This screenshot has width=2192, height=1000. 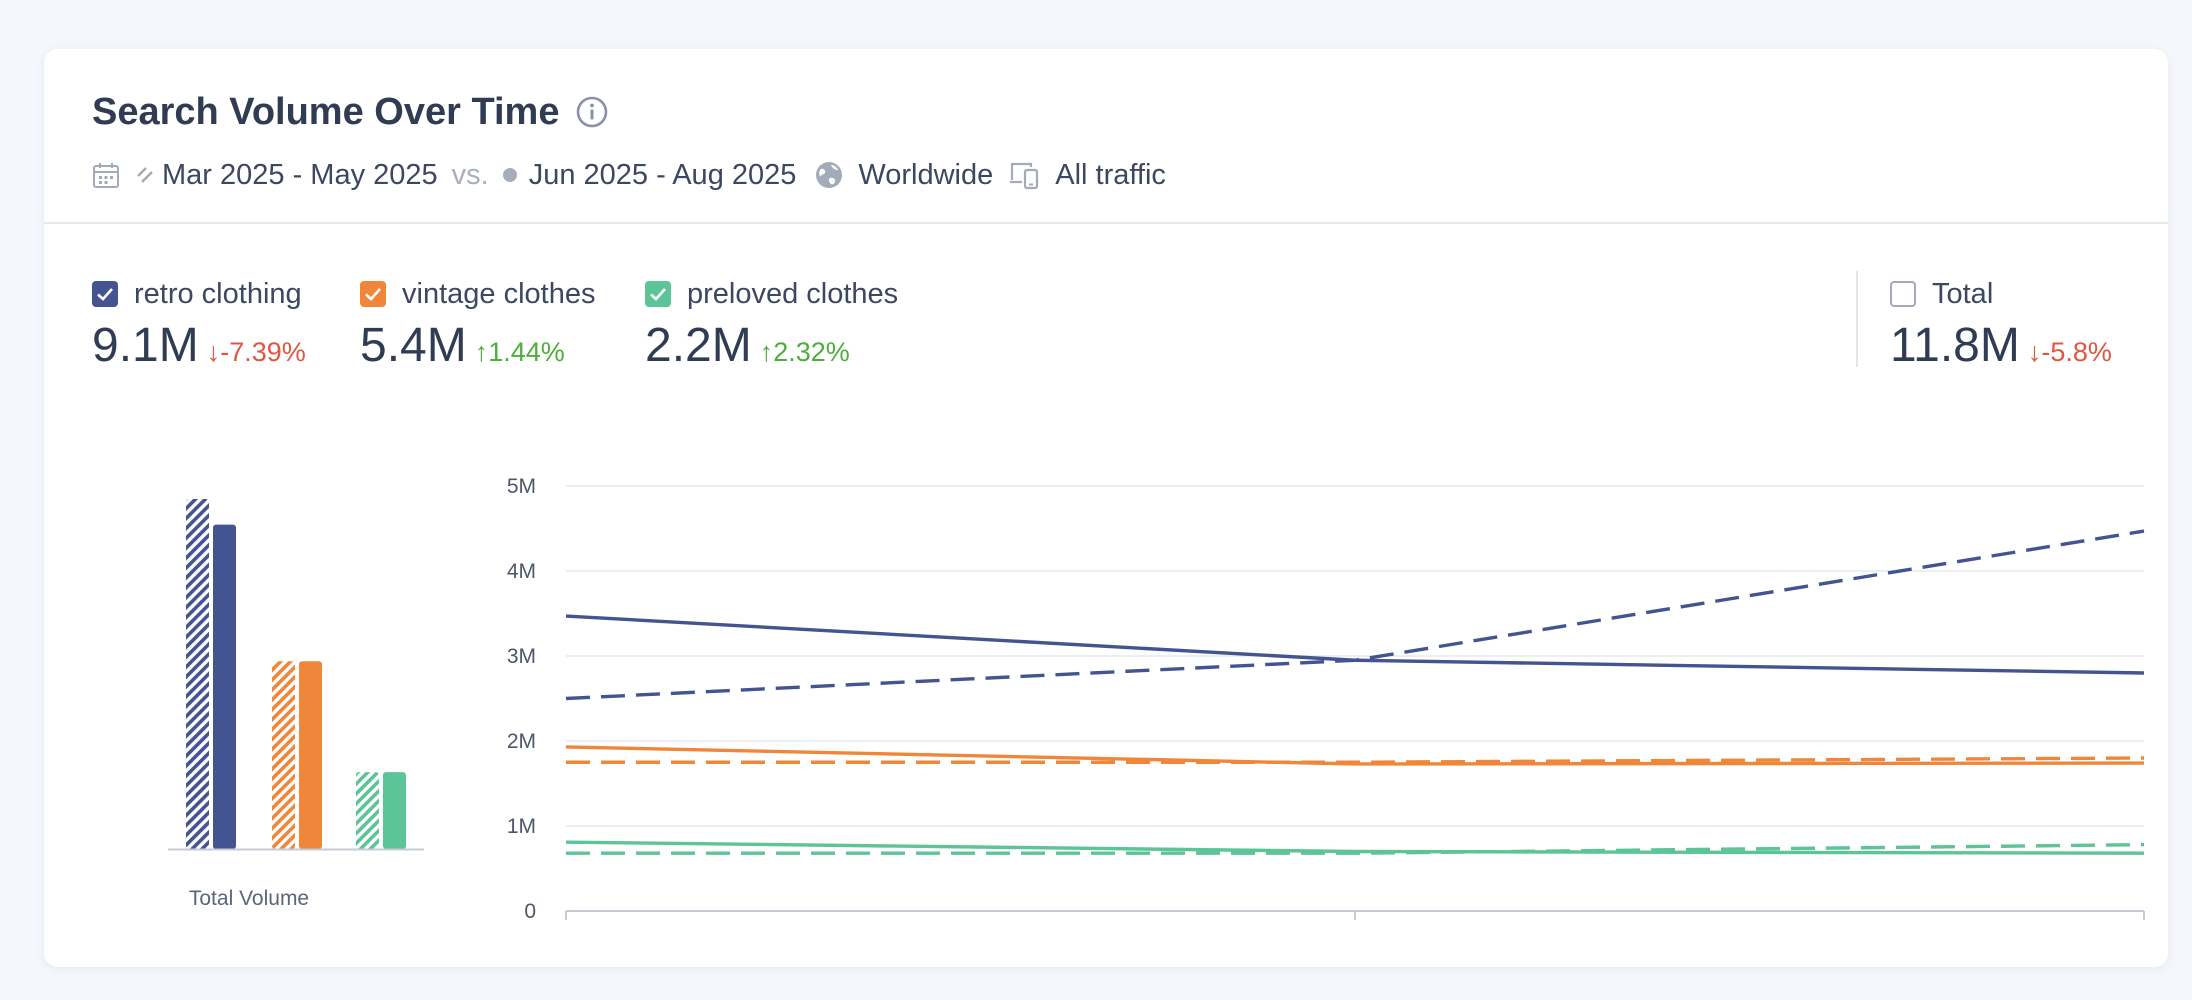 What do you see at coordinates (829, 175) in the screenshot?
I see `globe-icon` at bounding box center [829, 175].